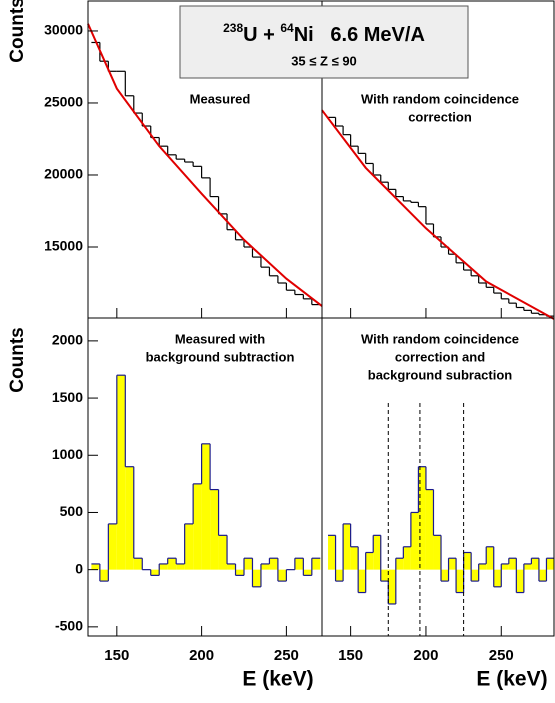 The width and height of the screenshot is (555, 703). Describe the element at coordinates (359, 35) in the screenshot. I see `title-part: Ni 6.6 MeV/A` at that location.